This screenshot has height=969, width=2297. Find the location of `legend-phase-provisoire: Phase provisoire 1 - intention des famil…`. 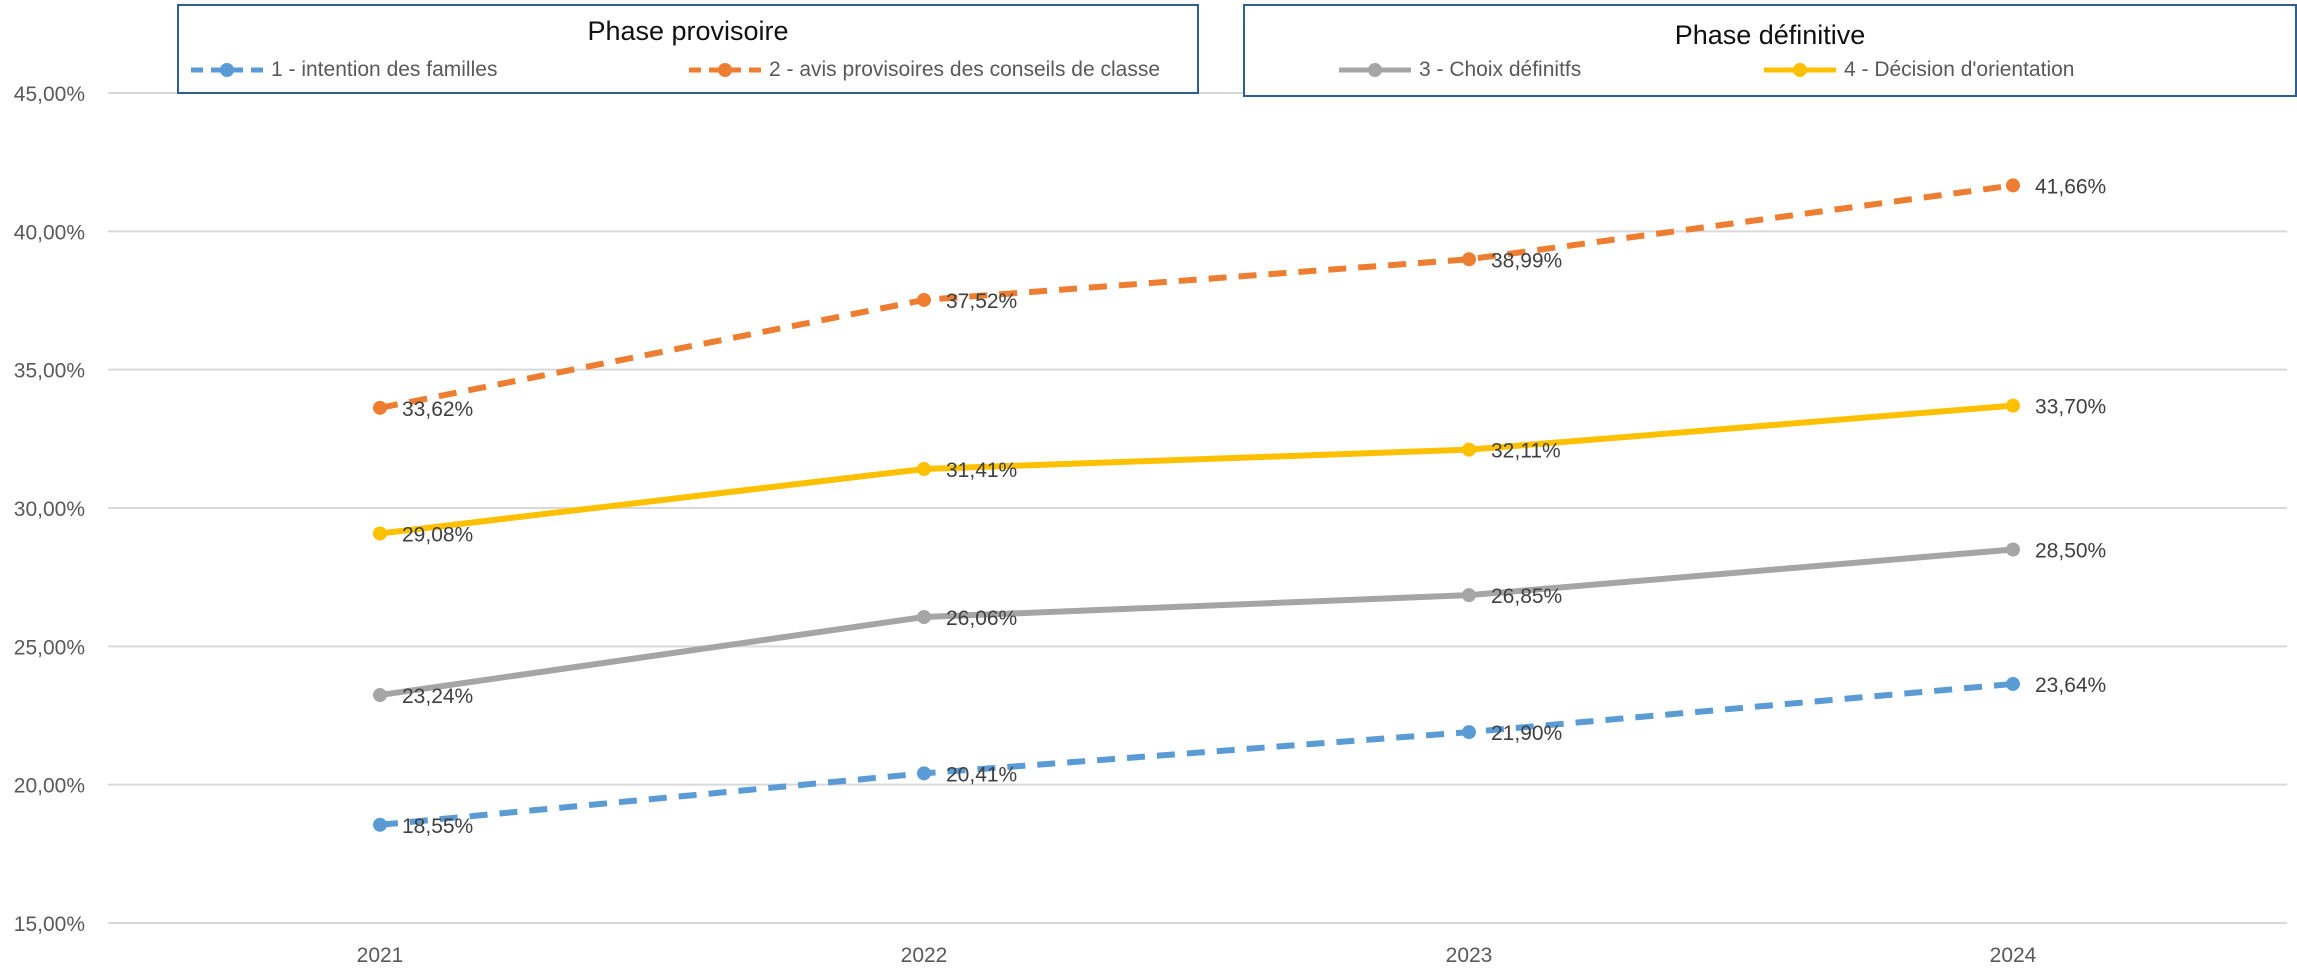

legend-phase-provisoire: Phase provisoire 1 - intention des famil… is located at coordinates (688, 49).